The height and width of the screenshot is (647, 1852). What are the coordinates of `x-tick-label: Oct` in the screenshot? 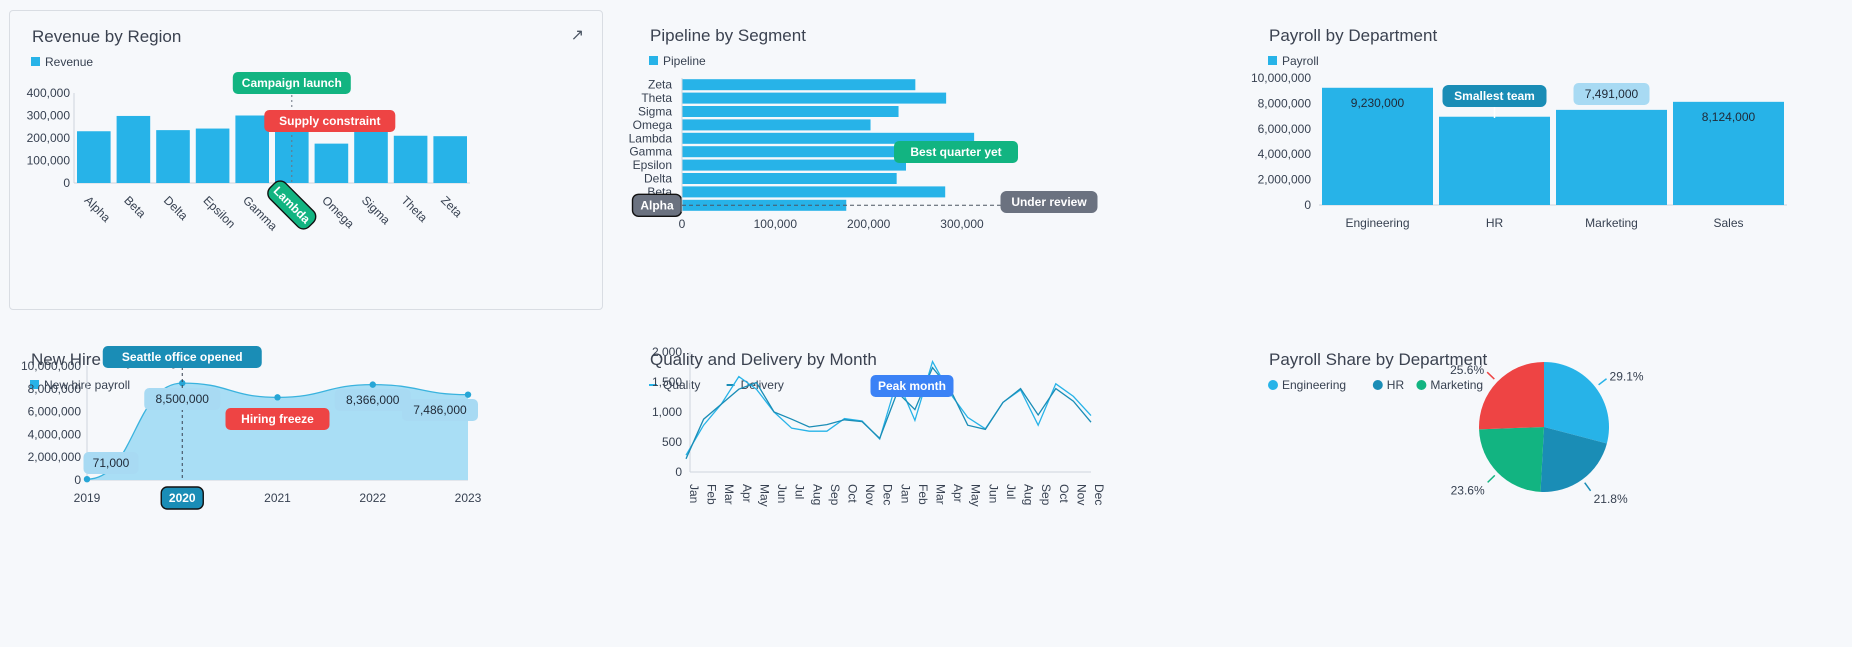 It's located at (1064, 493).